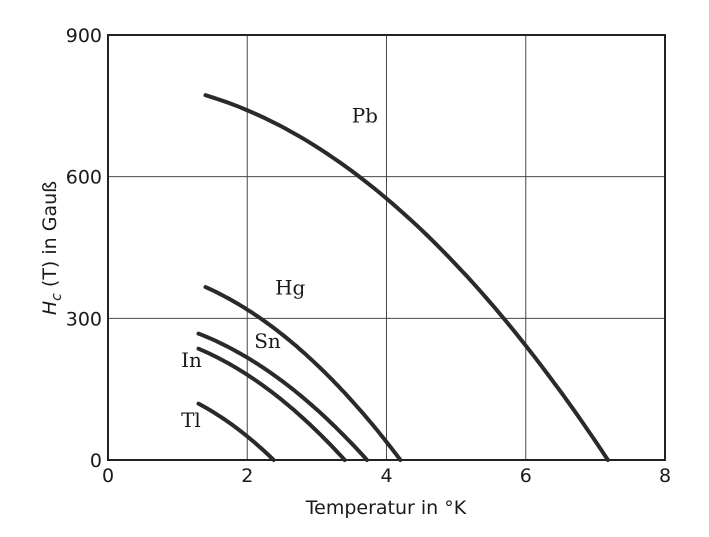 The width and height of the screenshot is (709, 537). Describe the element at coordinates (386, 508) in the screenshot. I see `x-axis-label: Temperatur in °K` at that location.